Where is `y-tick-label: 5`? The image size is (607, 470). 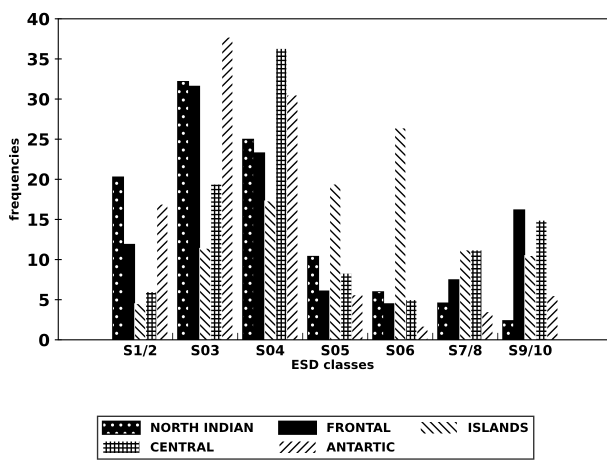
y-tick-label: 5 is located at coordinates (44, 300).